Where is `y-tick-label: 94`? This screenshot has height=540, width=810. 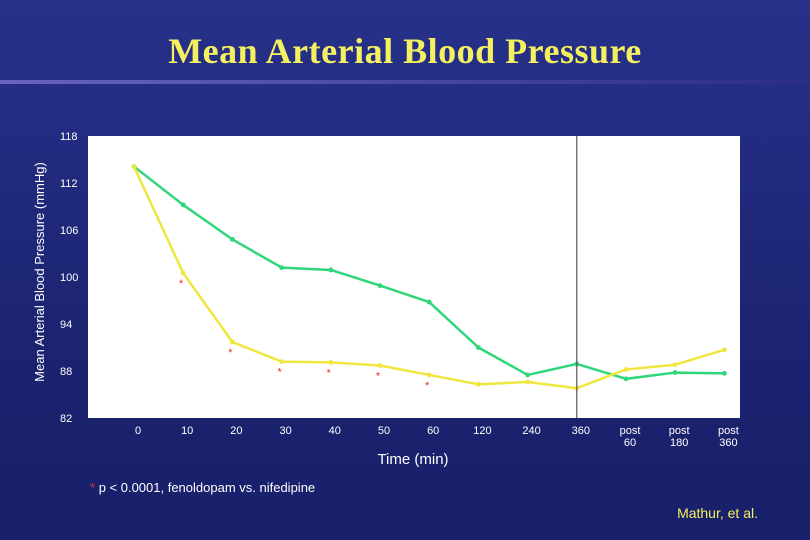
y-tick-label: 94 is located at coordinates (66, 325).